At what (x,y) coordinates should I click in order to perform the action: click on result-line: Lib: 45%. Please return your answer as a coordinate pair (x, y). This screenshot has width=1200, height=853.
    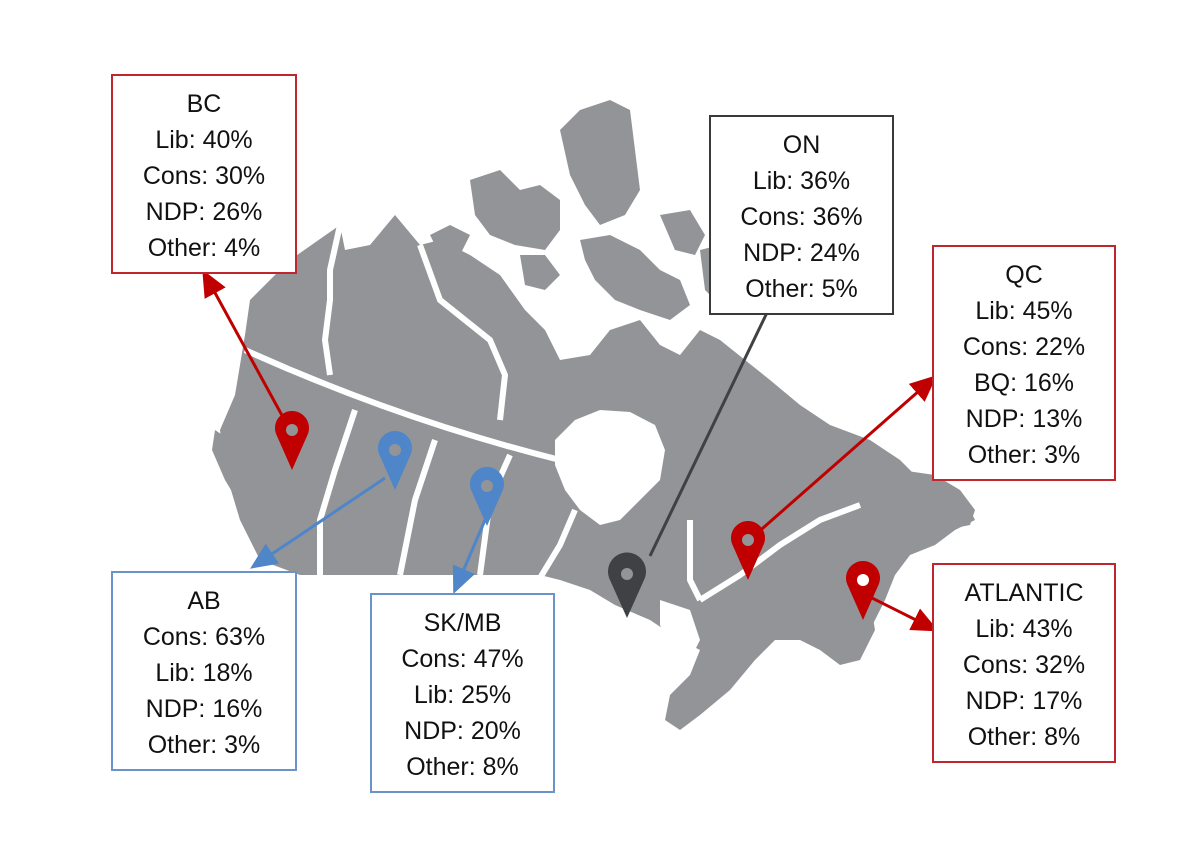
    Looking at the image, I should click on (1024, 311).